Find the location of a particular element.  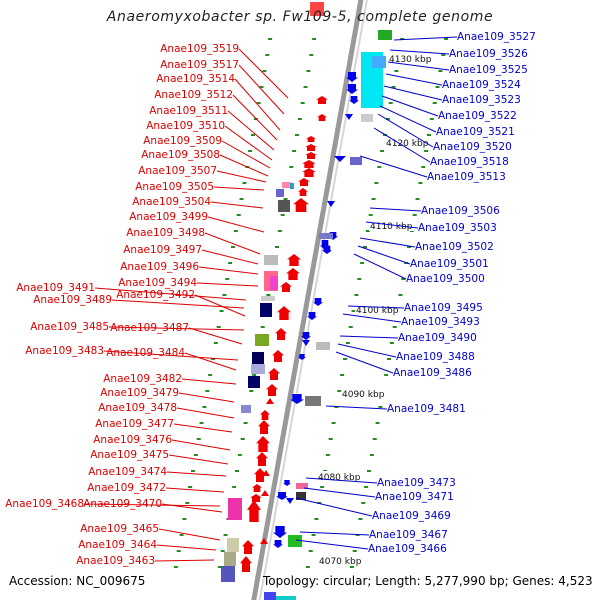

gene-label-right: Anae109_3526 is located at coordinates (488, 54).